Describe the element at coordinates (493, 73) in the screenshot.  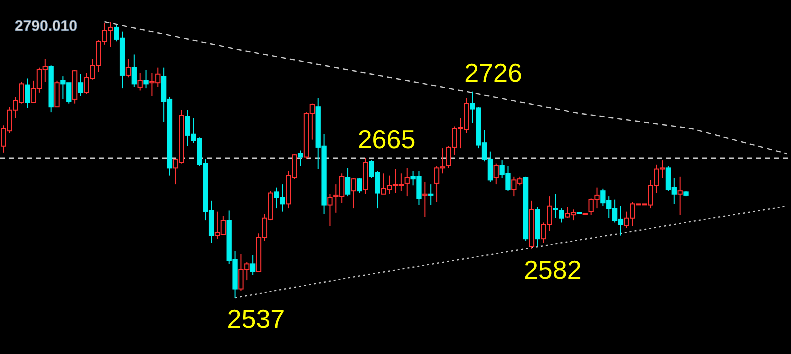
I see `annotation: 2726` at that location.